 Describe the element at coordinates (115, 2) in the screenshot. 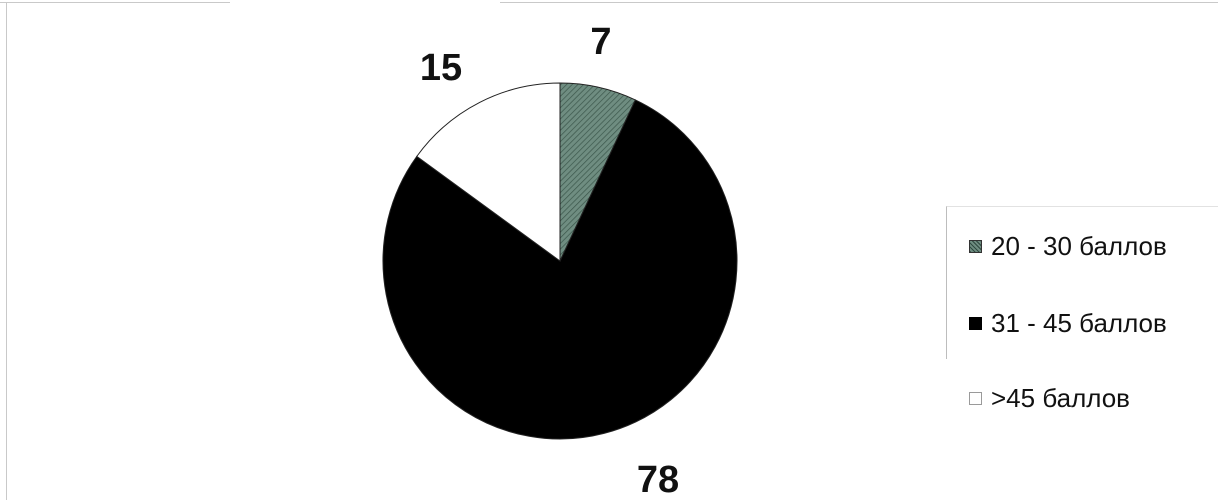

I see `frame-top-left-line` at that location.